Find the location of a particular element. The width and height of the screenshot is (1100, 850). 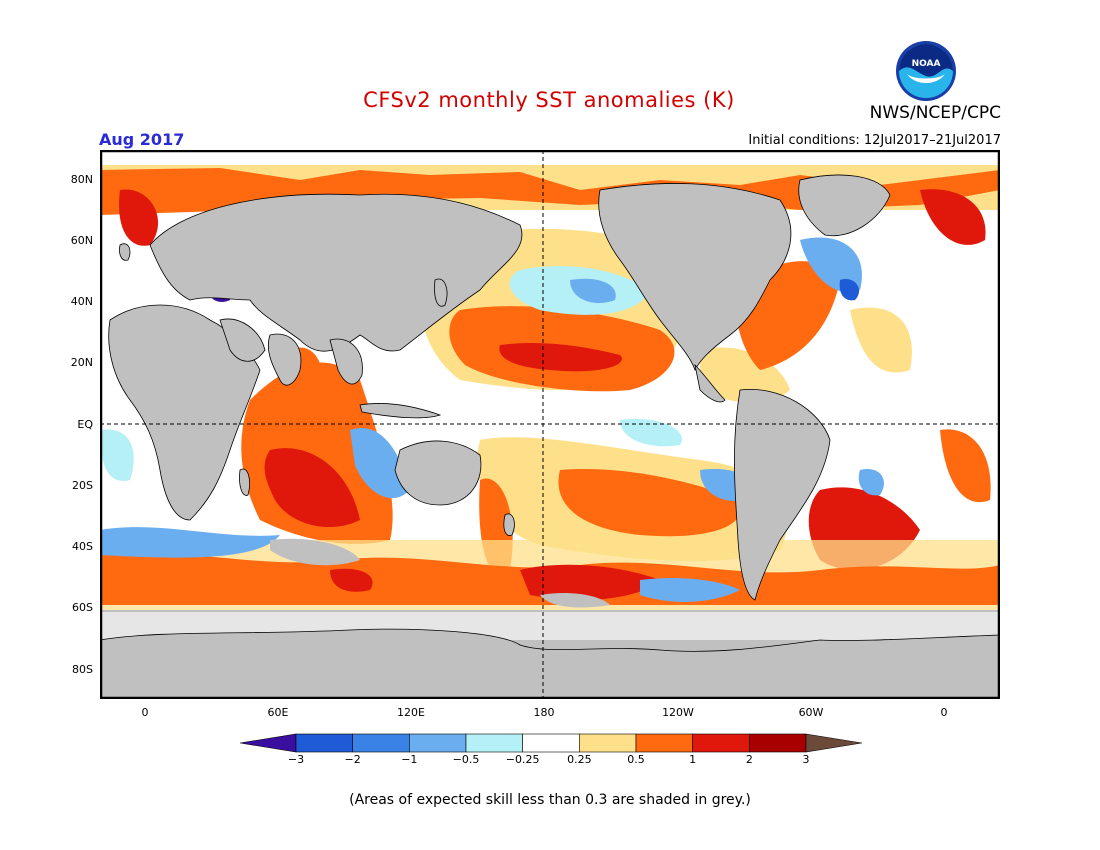

south-america is located at coordinates (782, 494).